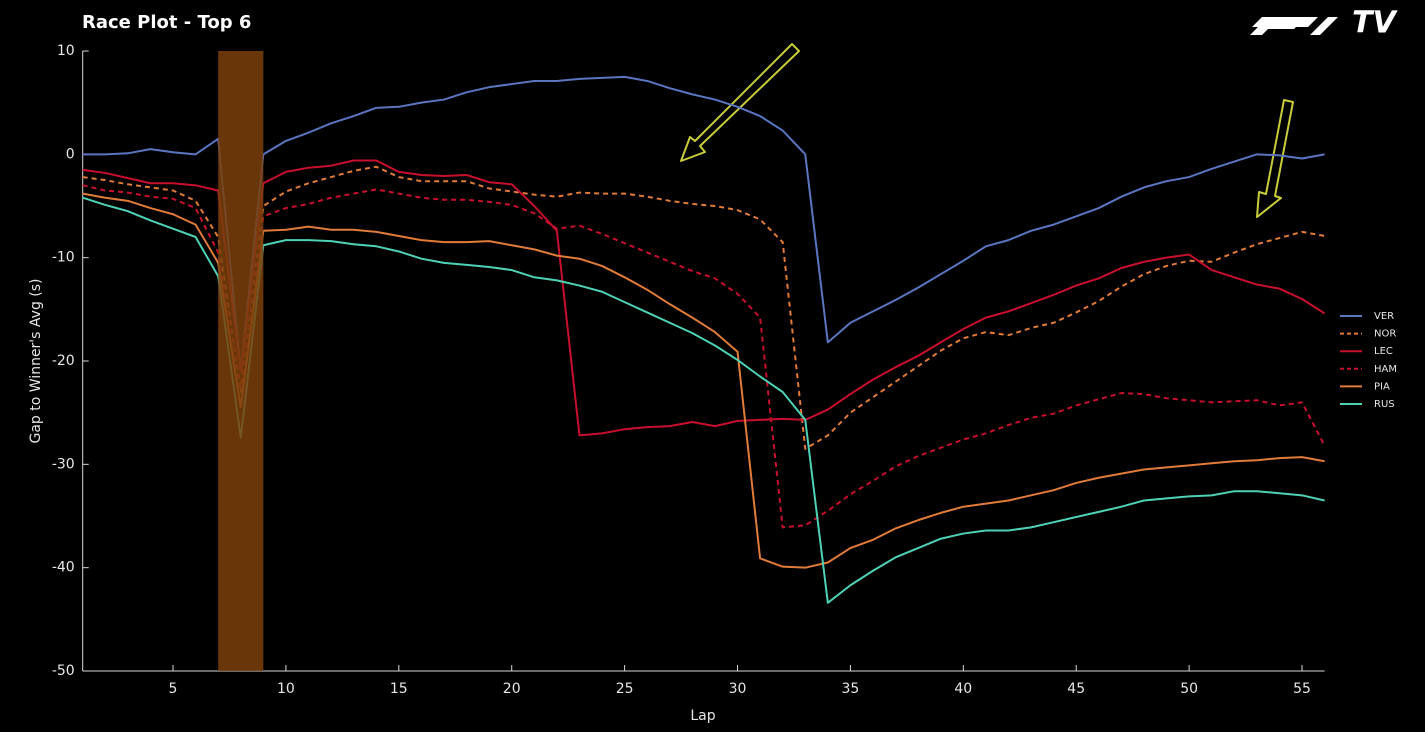 This screenshot has height=732, width=1425. Describe the element at coordinates (70, 154) in the screenshot. I see `y-tick-label: 0` at that location.